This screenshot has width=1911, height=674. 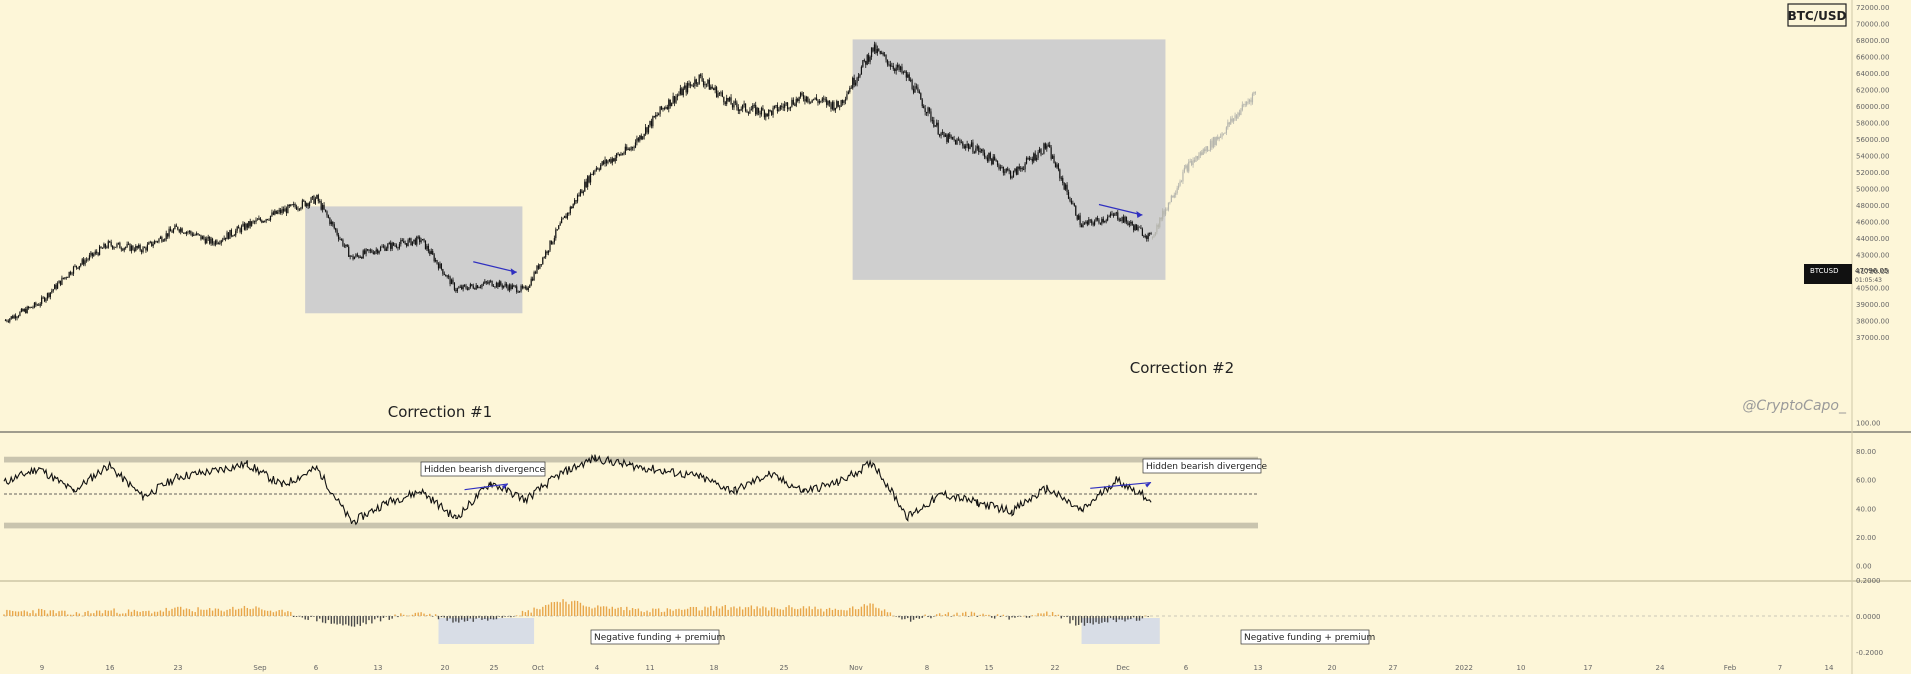 What do you see at coordinates (927, 668) in the screenshot?
I see `date-tick-label: 8` at bounding box center [927, 668].